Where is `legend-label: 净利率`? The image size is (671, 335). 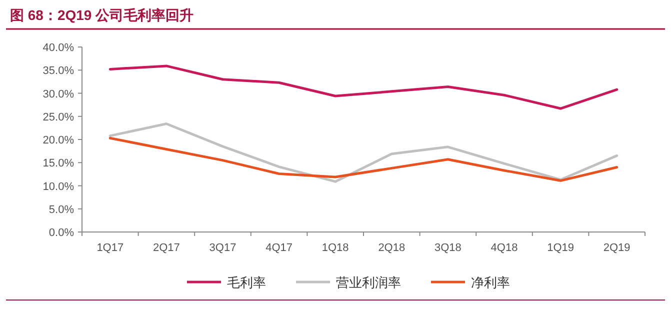 legend-label: 净利率 is located at coordinates (490, 282).